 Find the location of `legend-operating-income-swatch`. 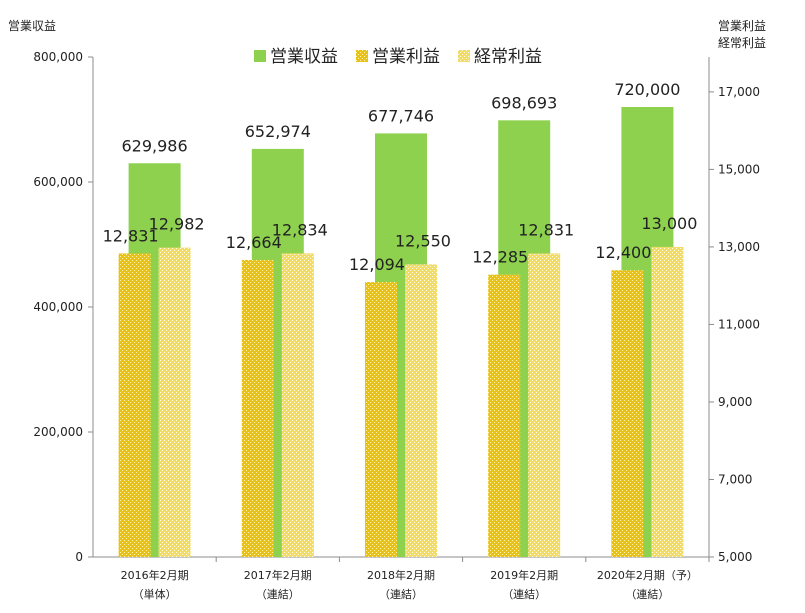

legend-operating-income-swatch is located at coordinates (362, 56).